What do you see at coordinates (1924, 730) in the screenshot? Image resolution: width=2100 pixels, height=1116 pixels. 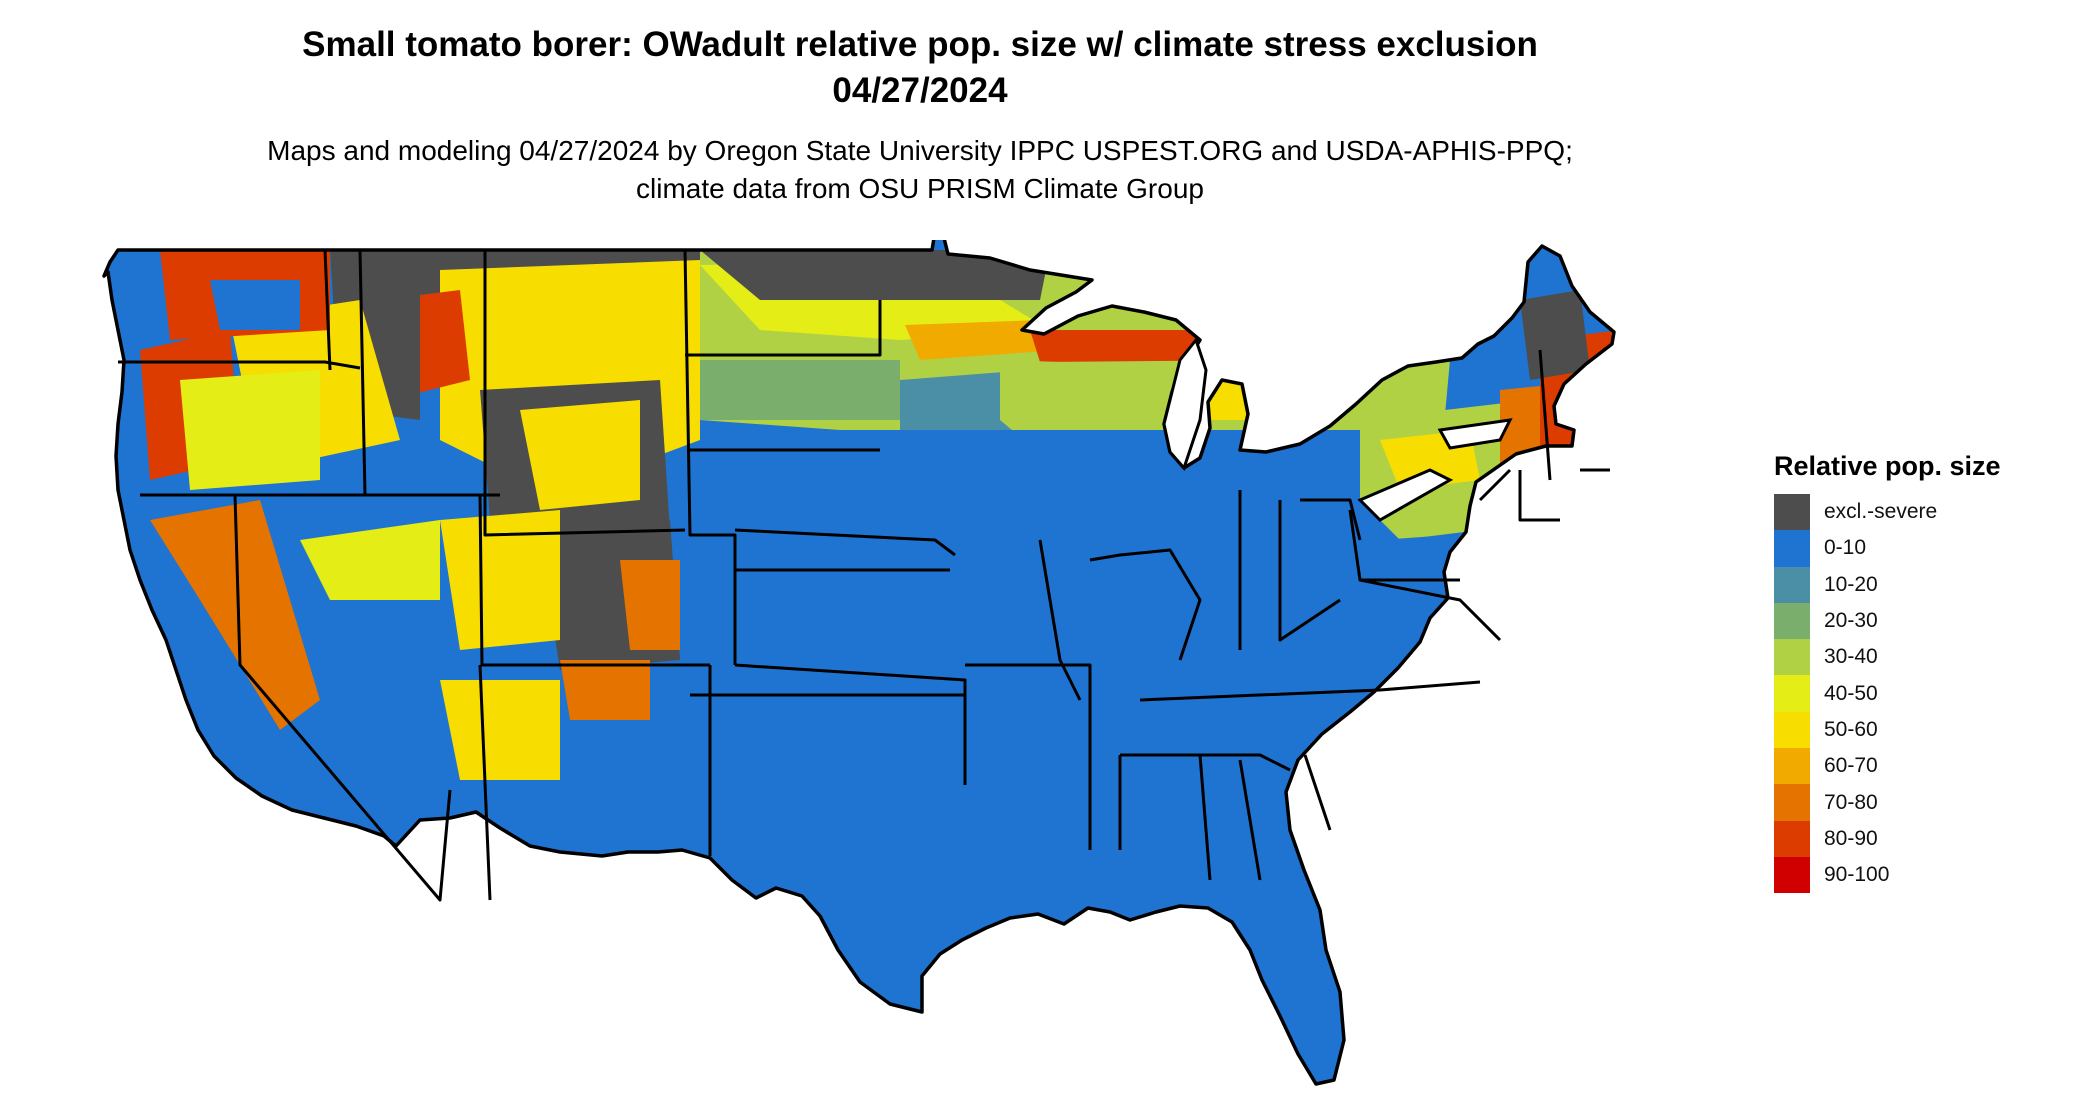 I see `legend-item: 50-60` at bounding box center [1924, 730].